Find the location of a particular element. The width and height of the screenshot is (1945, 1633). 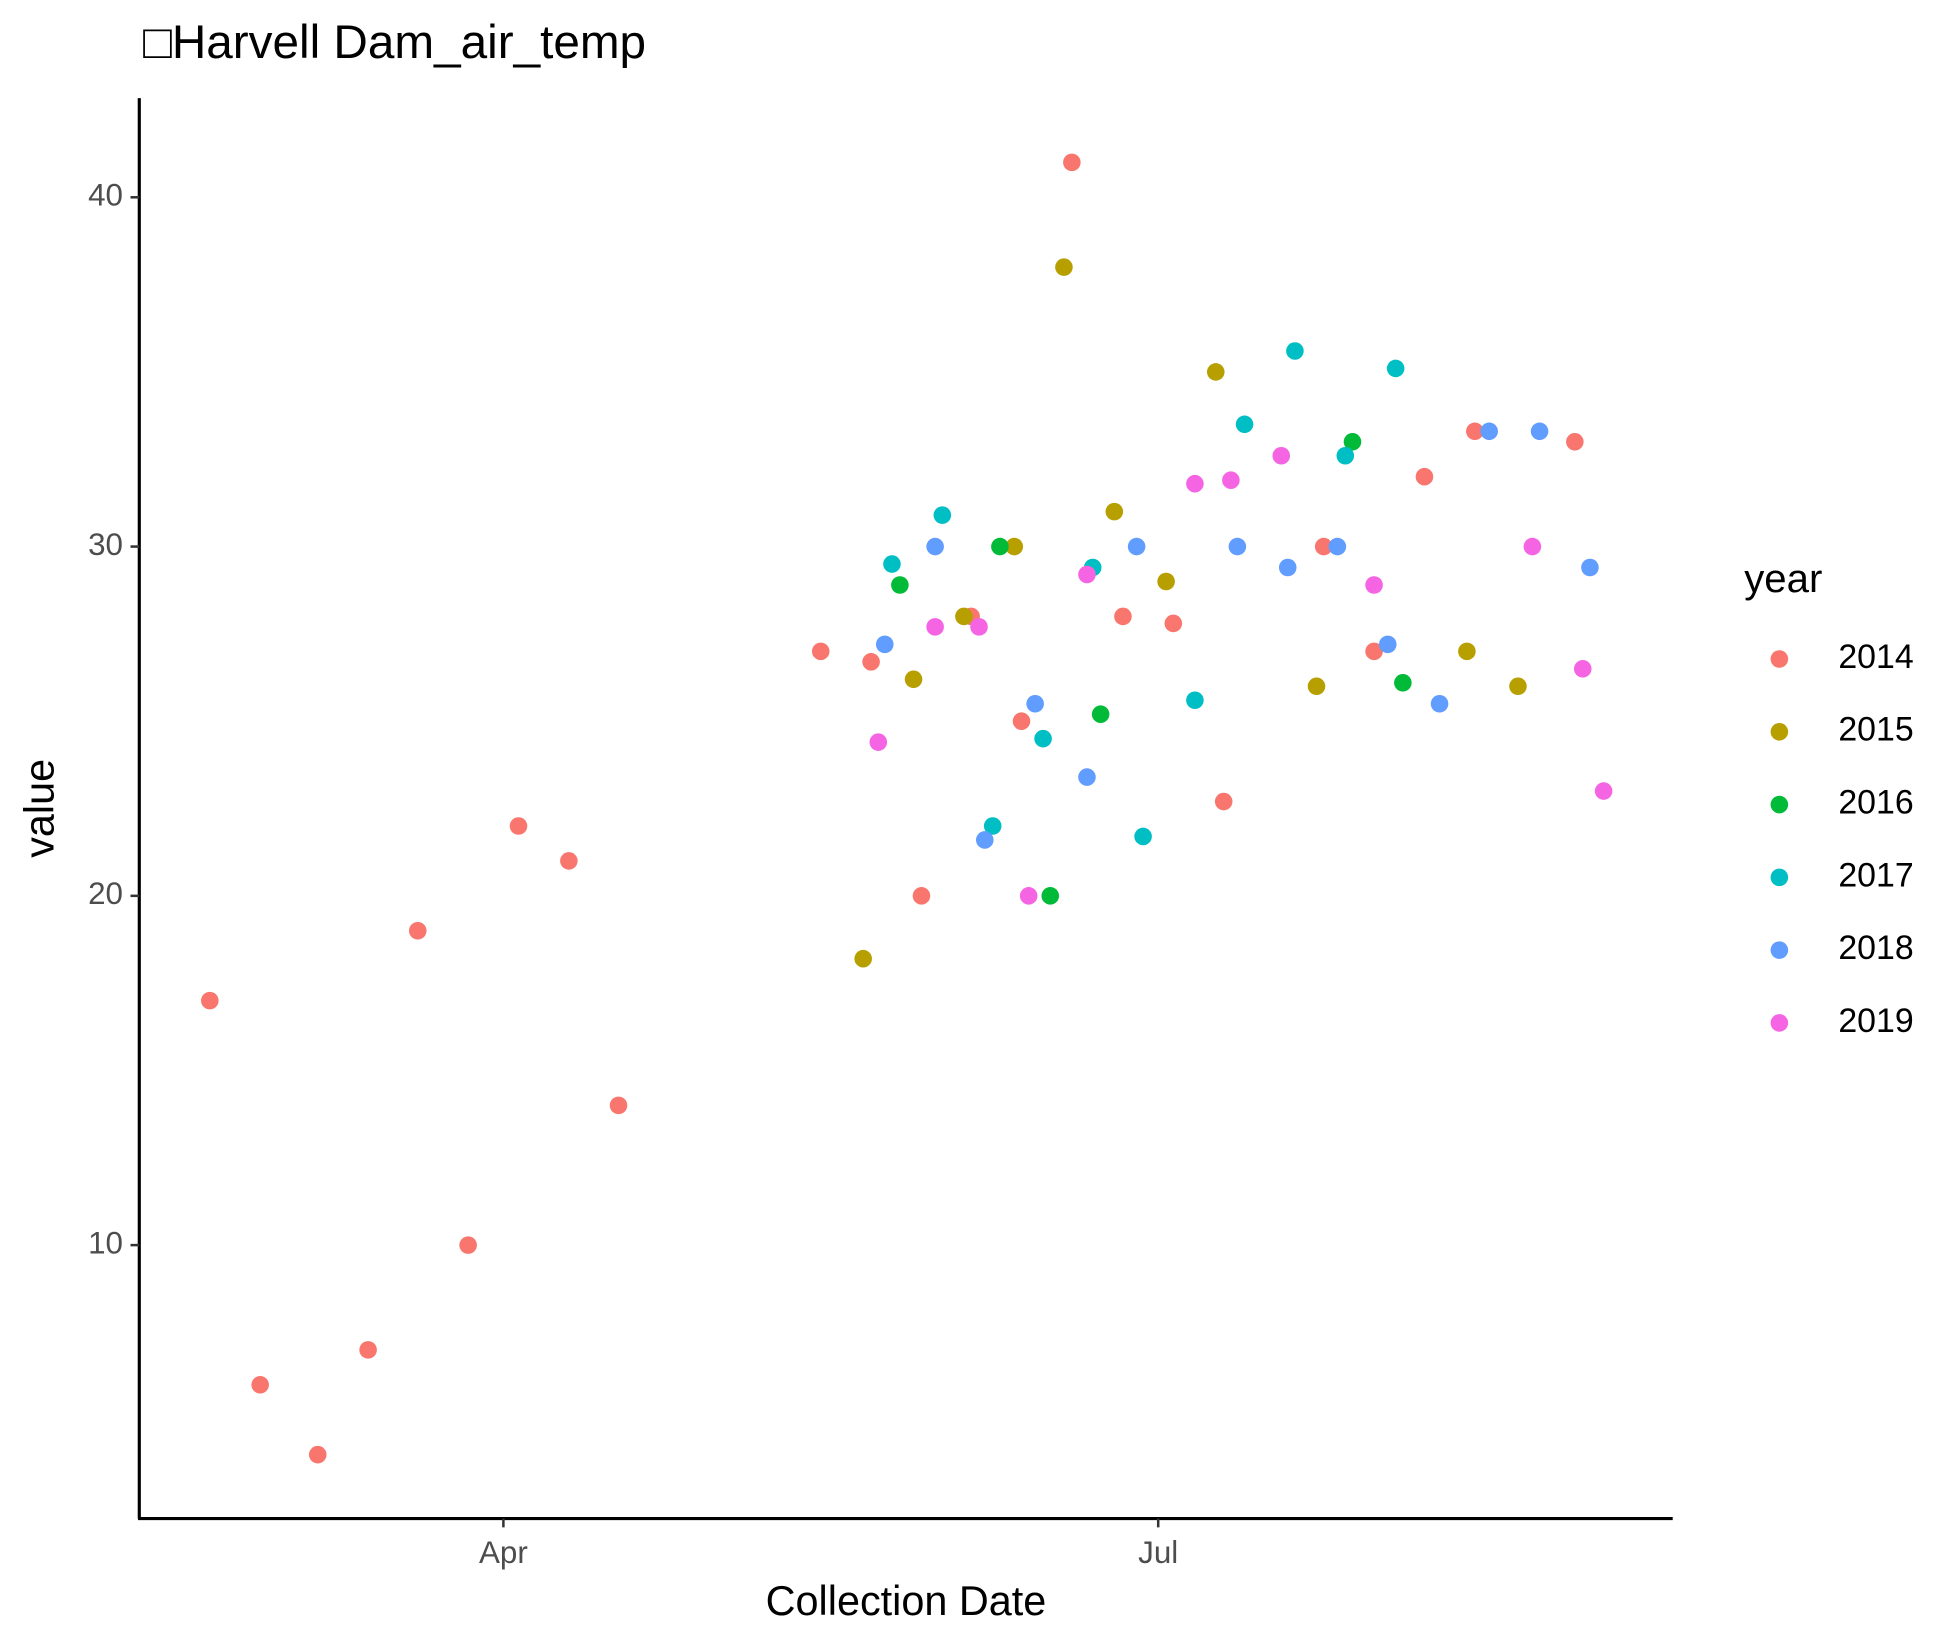

x-tick-label: Jul is located at coordinates (1158, 1552).